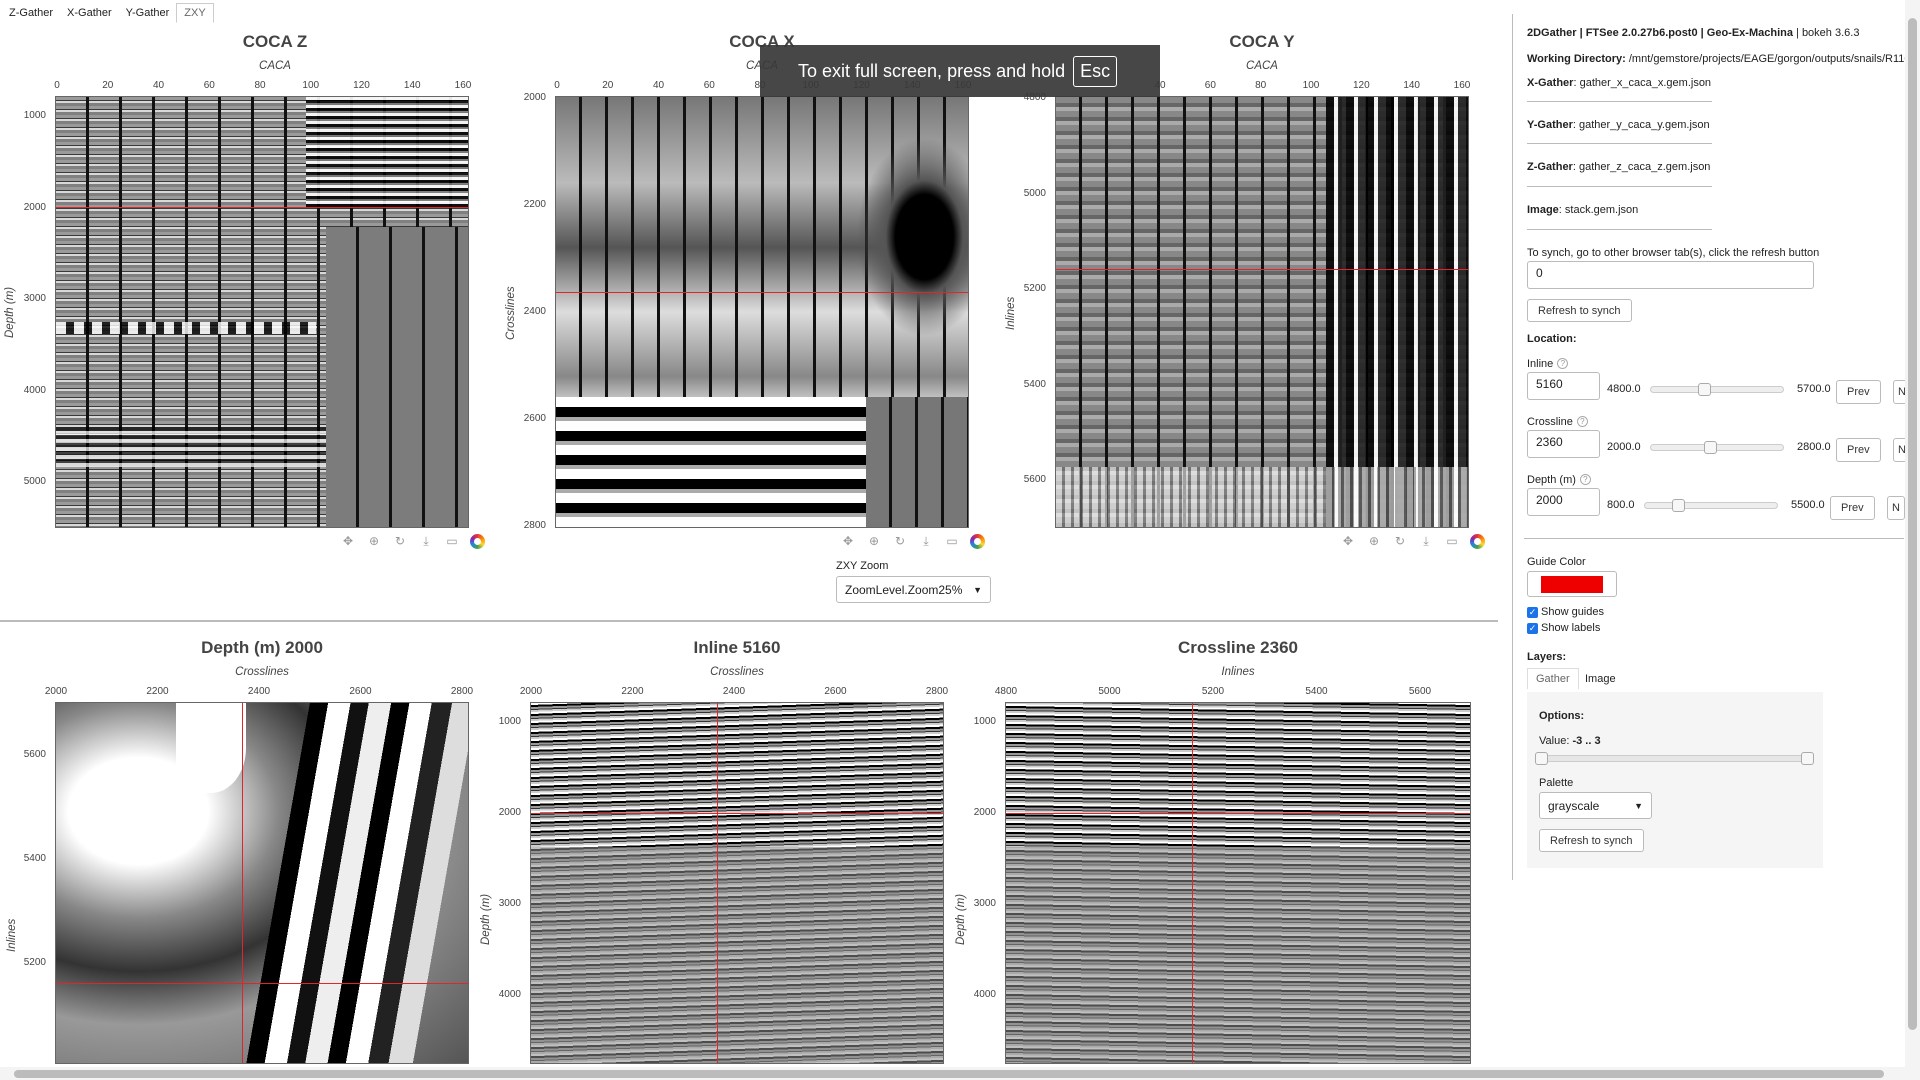 Image resolution: width=1920 pixels, height=1080 pixels. What do you see at coordinates (1814, 389) in the screenshot?
I see `inline-max: 5700.0` at bounding box center [1814, 389].